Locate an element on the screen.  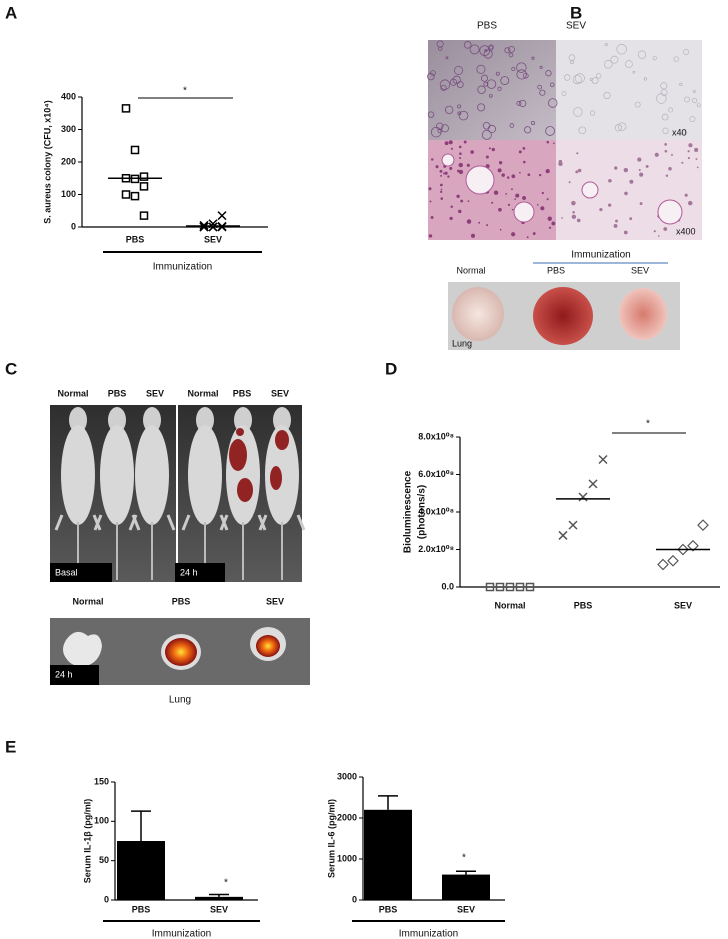
y-tick-label: 150 is located at coordinates (101, 781).